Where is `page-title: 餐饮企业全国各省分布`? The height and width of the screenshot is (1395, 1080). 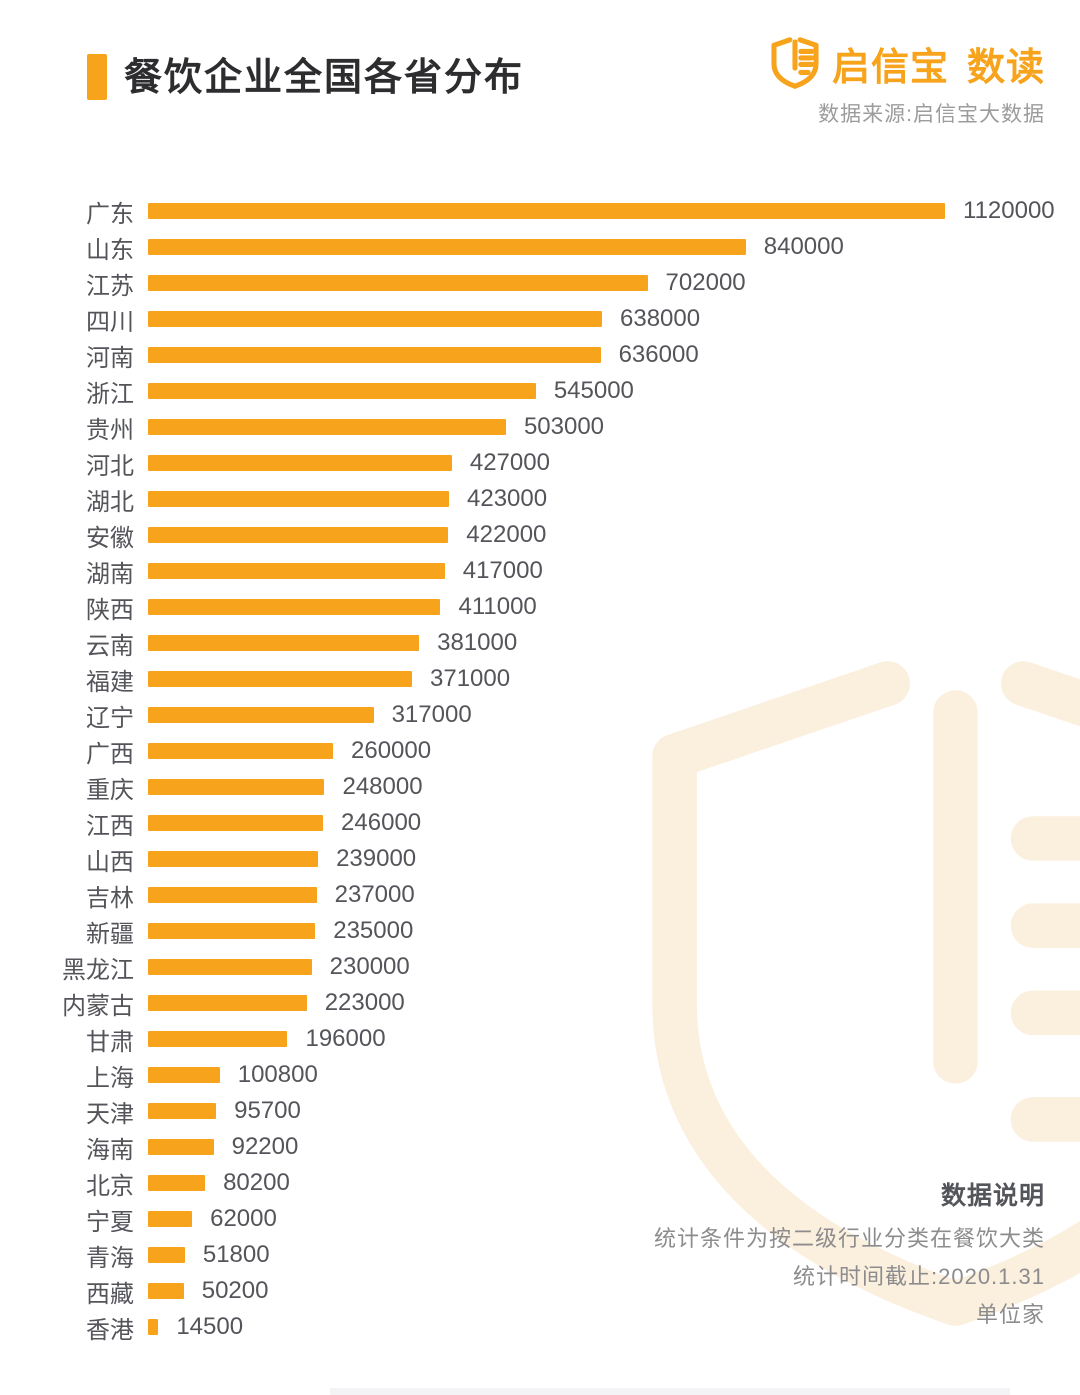
page-title: 餐饮企业全国各省分布 is located at coordinates (324, 78).